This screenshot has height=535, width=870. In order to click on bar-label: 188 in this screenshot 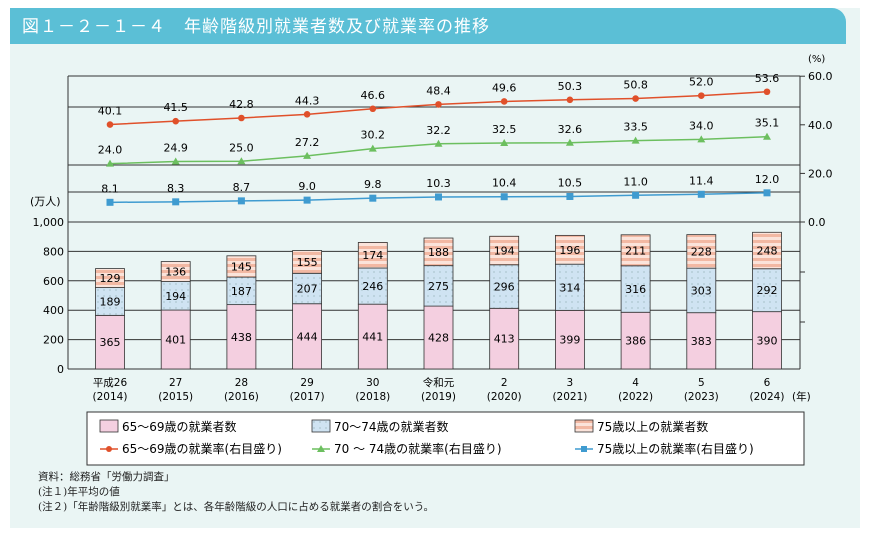, I will do `click(438, 252)`.